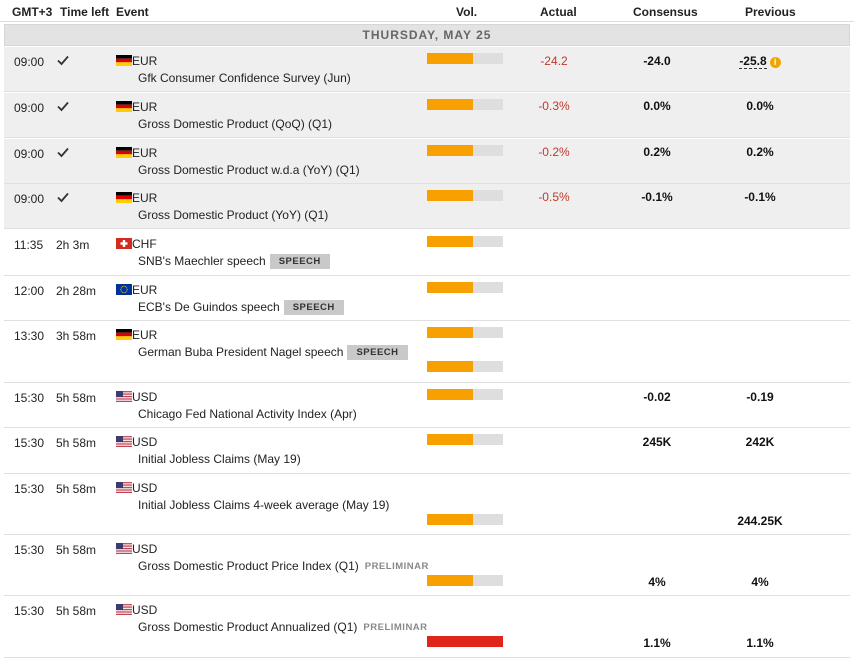 The height and width of the screenshot is (658, 854). I want to click on event-name: Gross Domestic Product (YoY) (Q1), so click(233, 215).